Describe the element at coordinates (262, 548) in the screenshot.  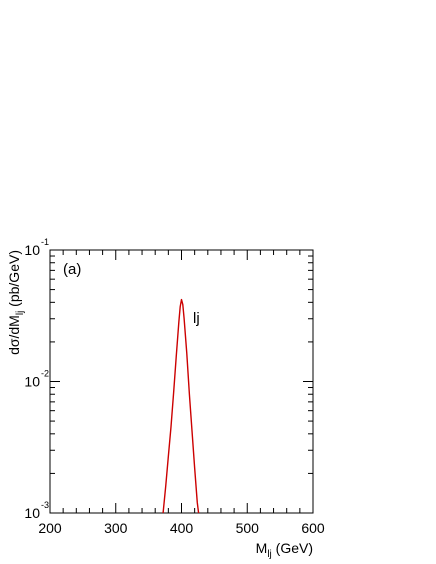
I see `x-axis-label-main: M` at that location.